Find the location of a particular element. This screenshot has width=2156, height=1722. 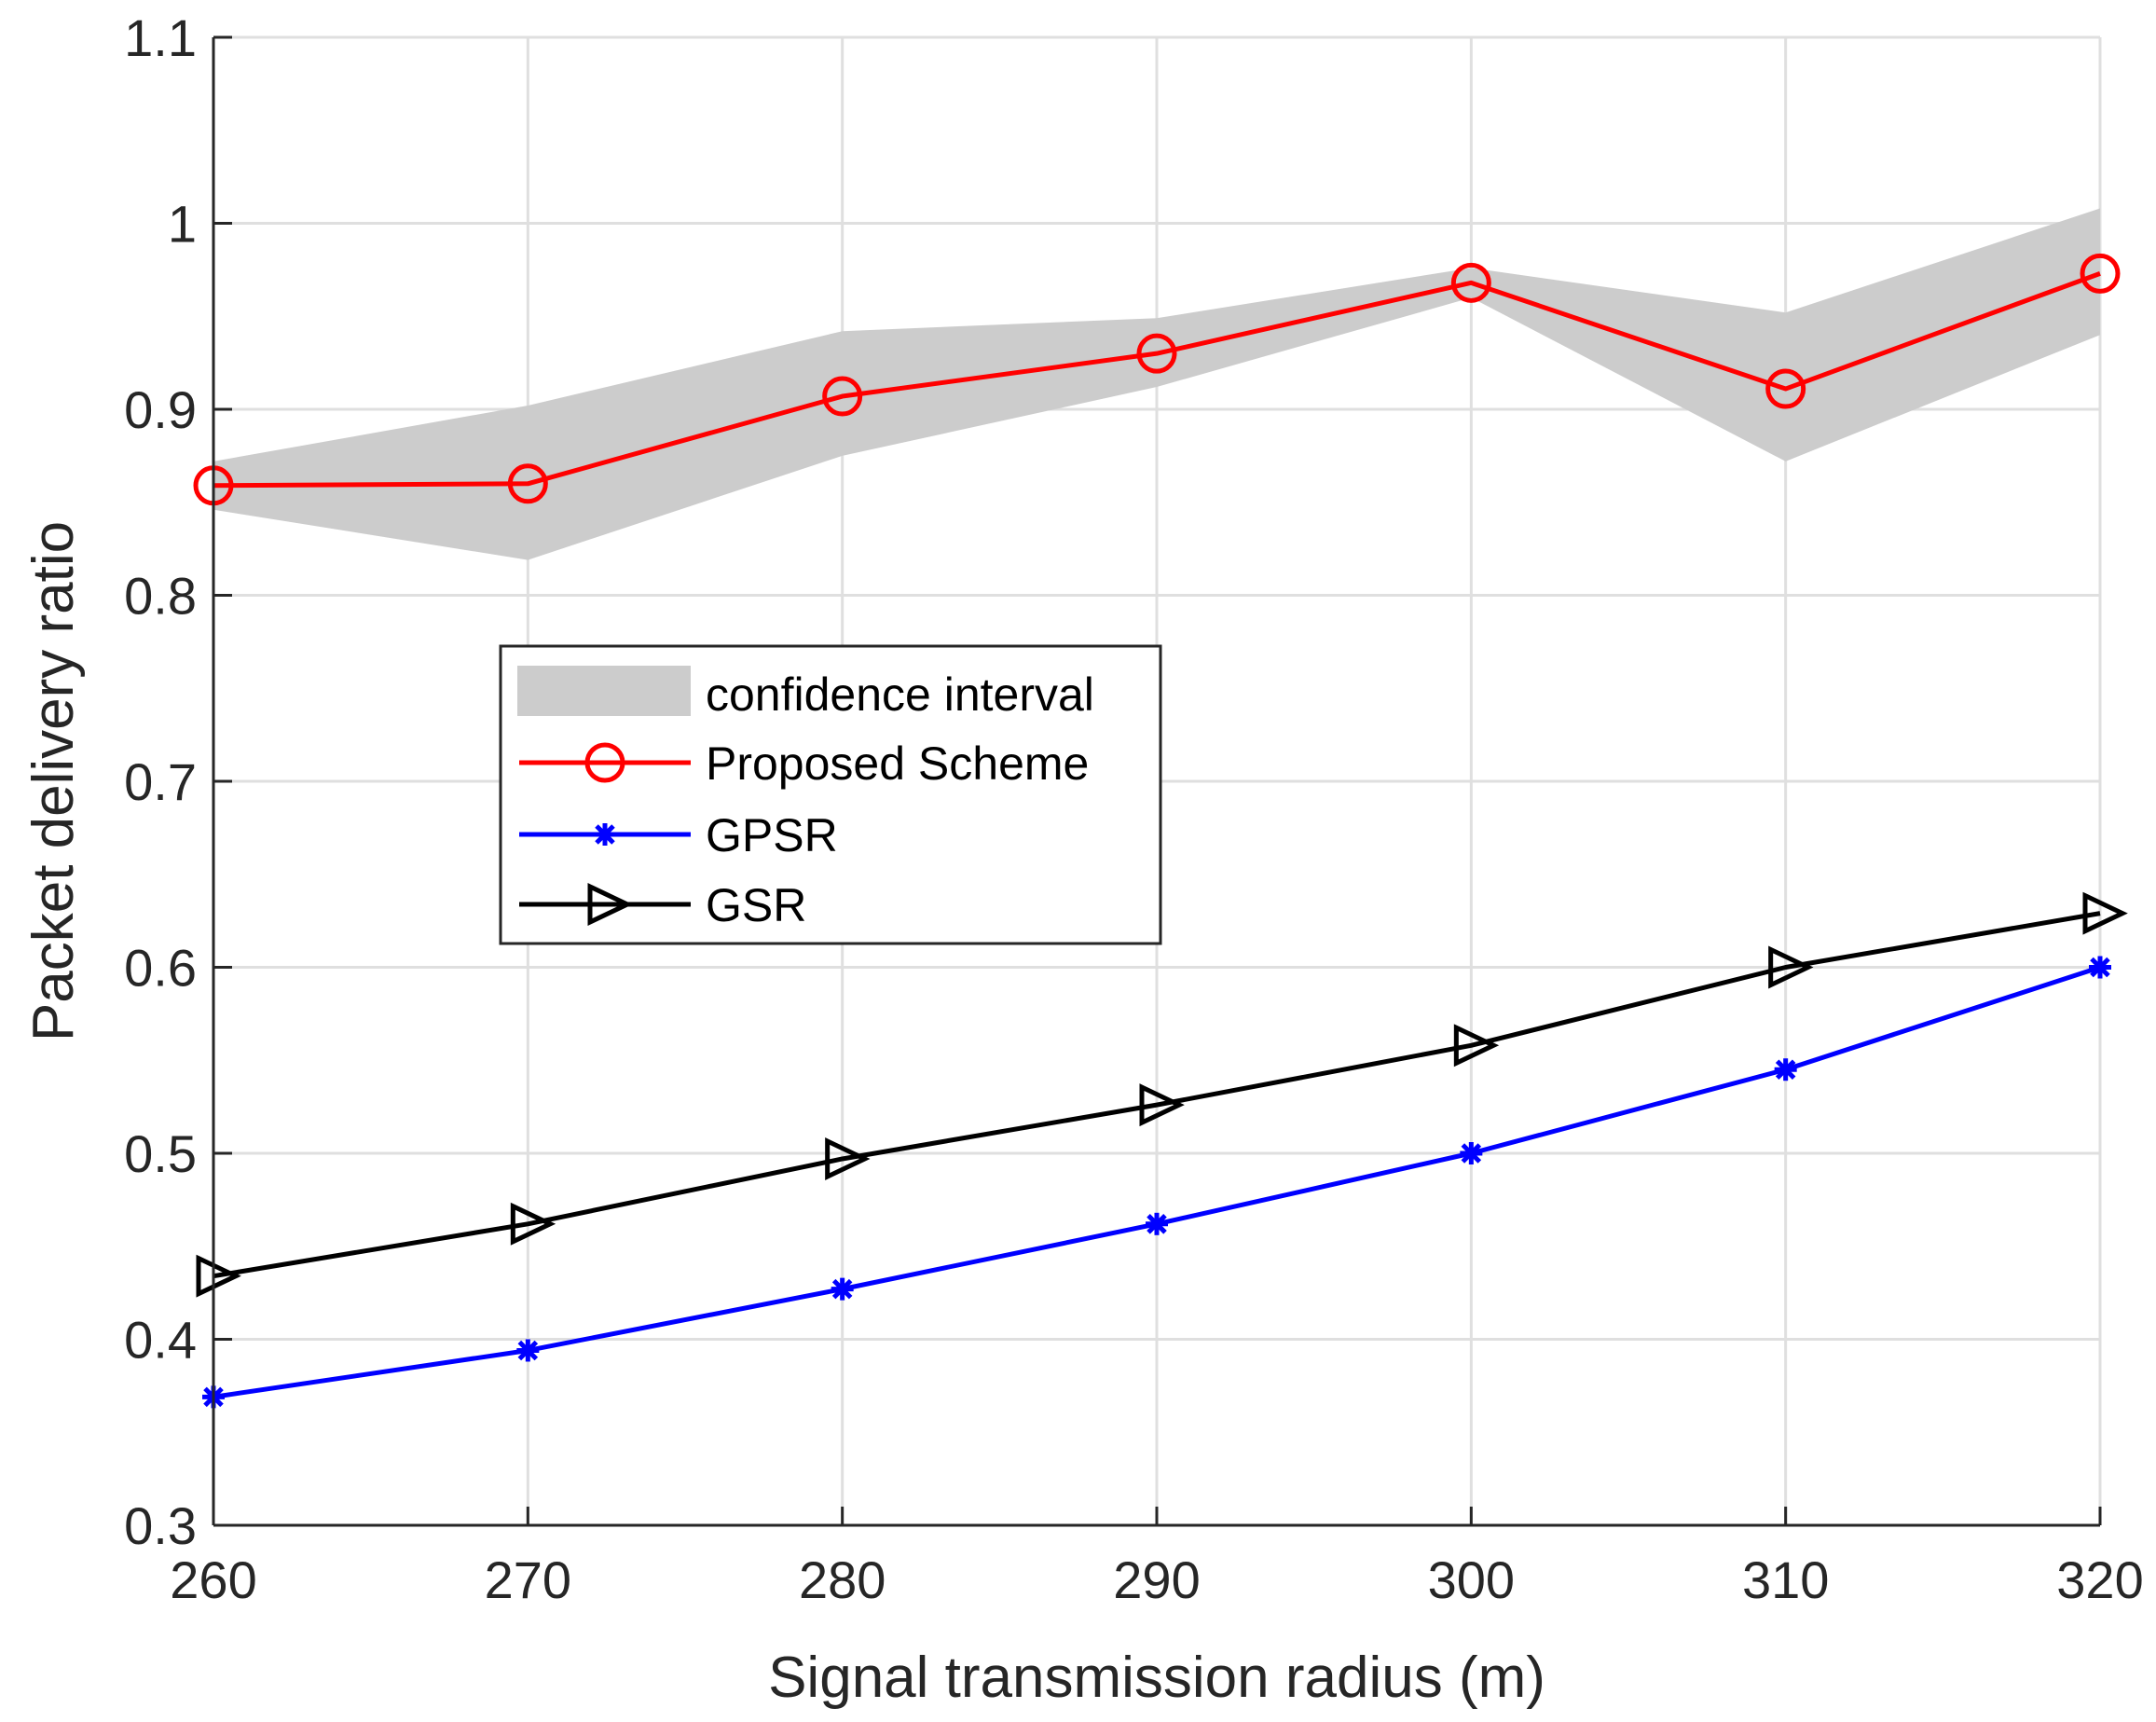

x-tick-label: 320 is located at coordinates (2100, 1579).